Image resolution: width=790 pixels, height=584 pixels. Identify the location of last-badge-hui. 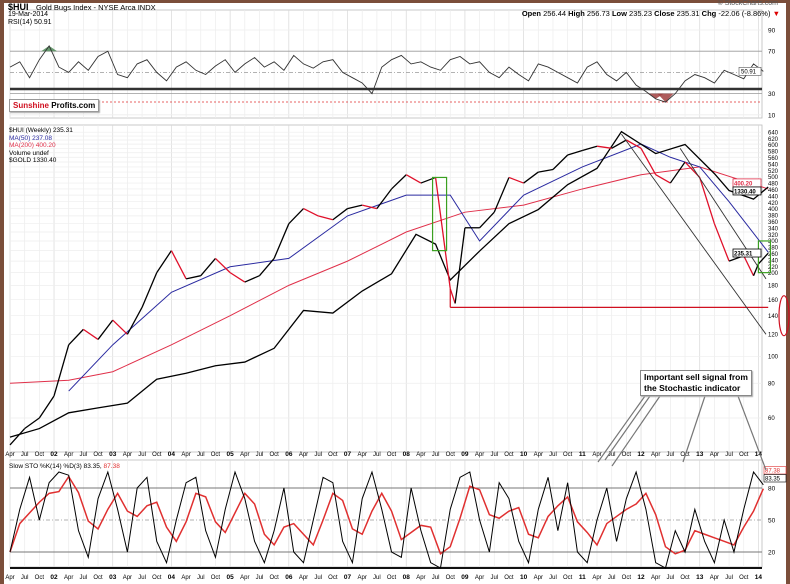
(747, 253).